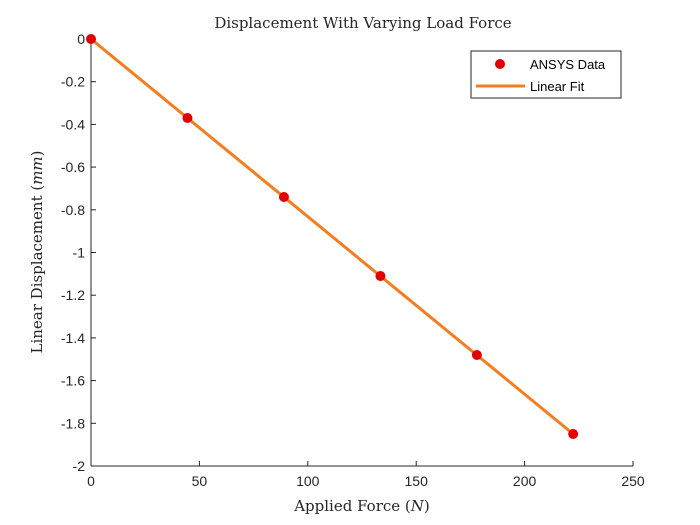  What do you see at coordinates (73, 210) in the screenshot?
I see `y-tick-label: -0.8` at bounding box center [73, 210].